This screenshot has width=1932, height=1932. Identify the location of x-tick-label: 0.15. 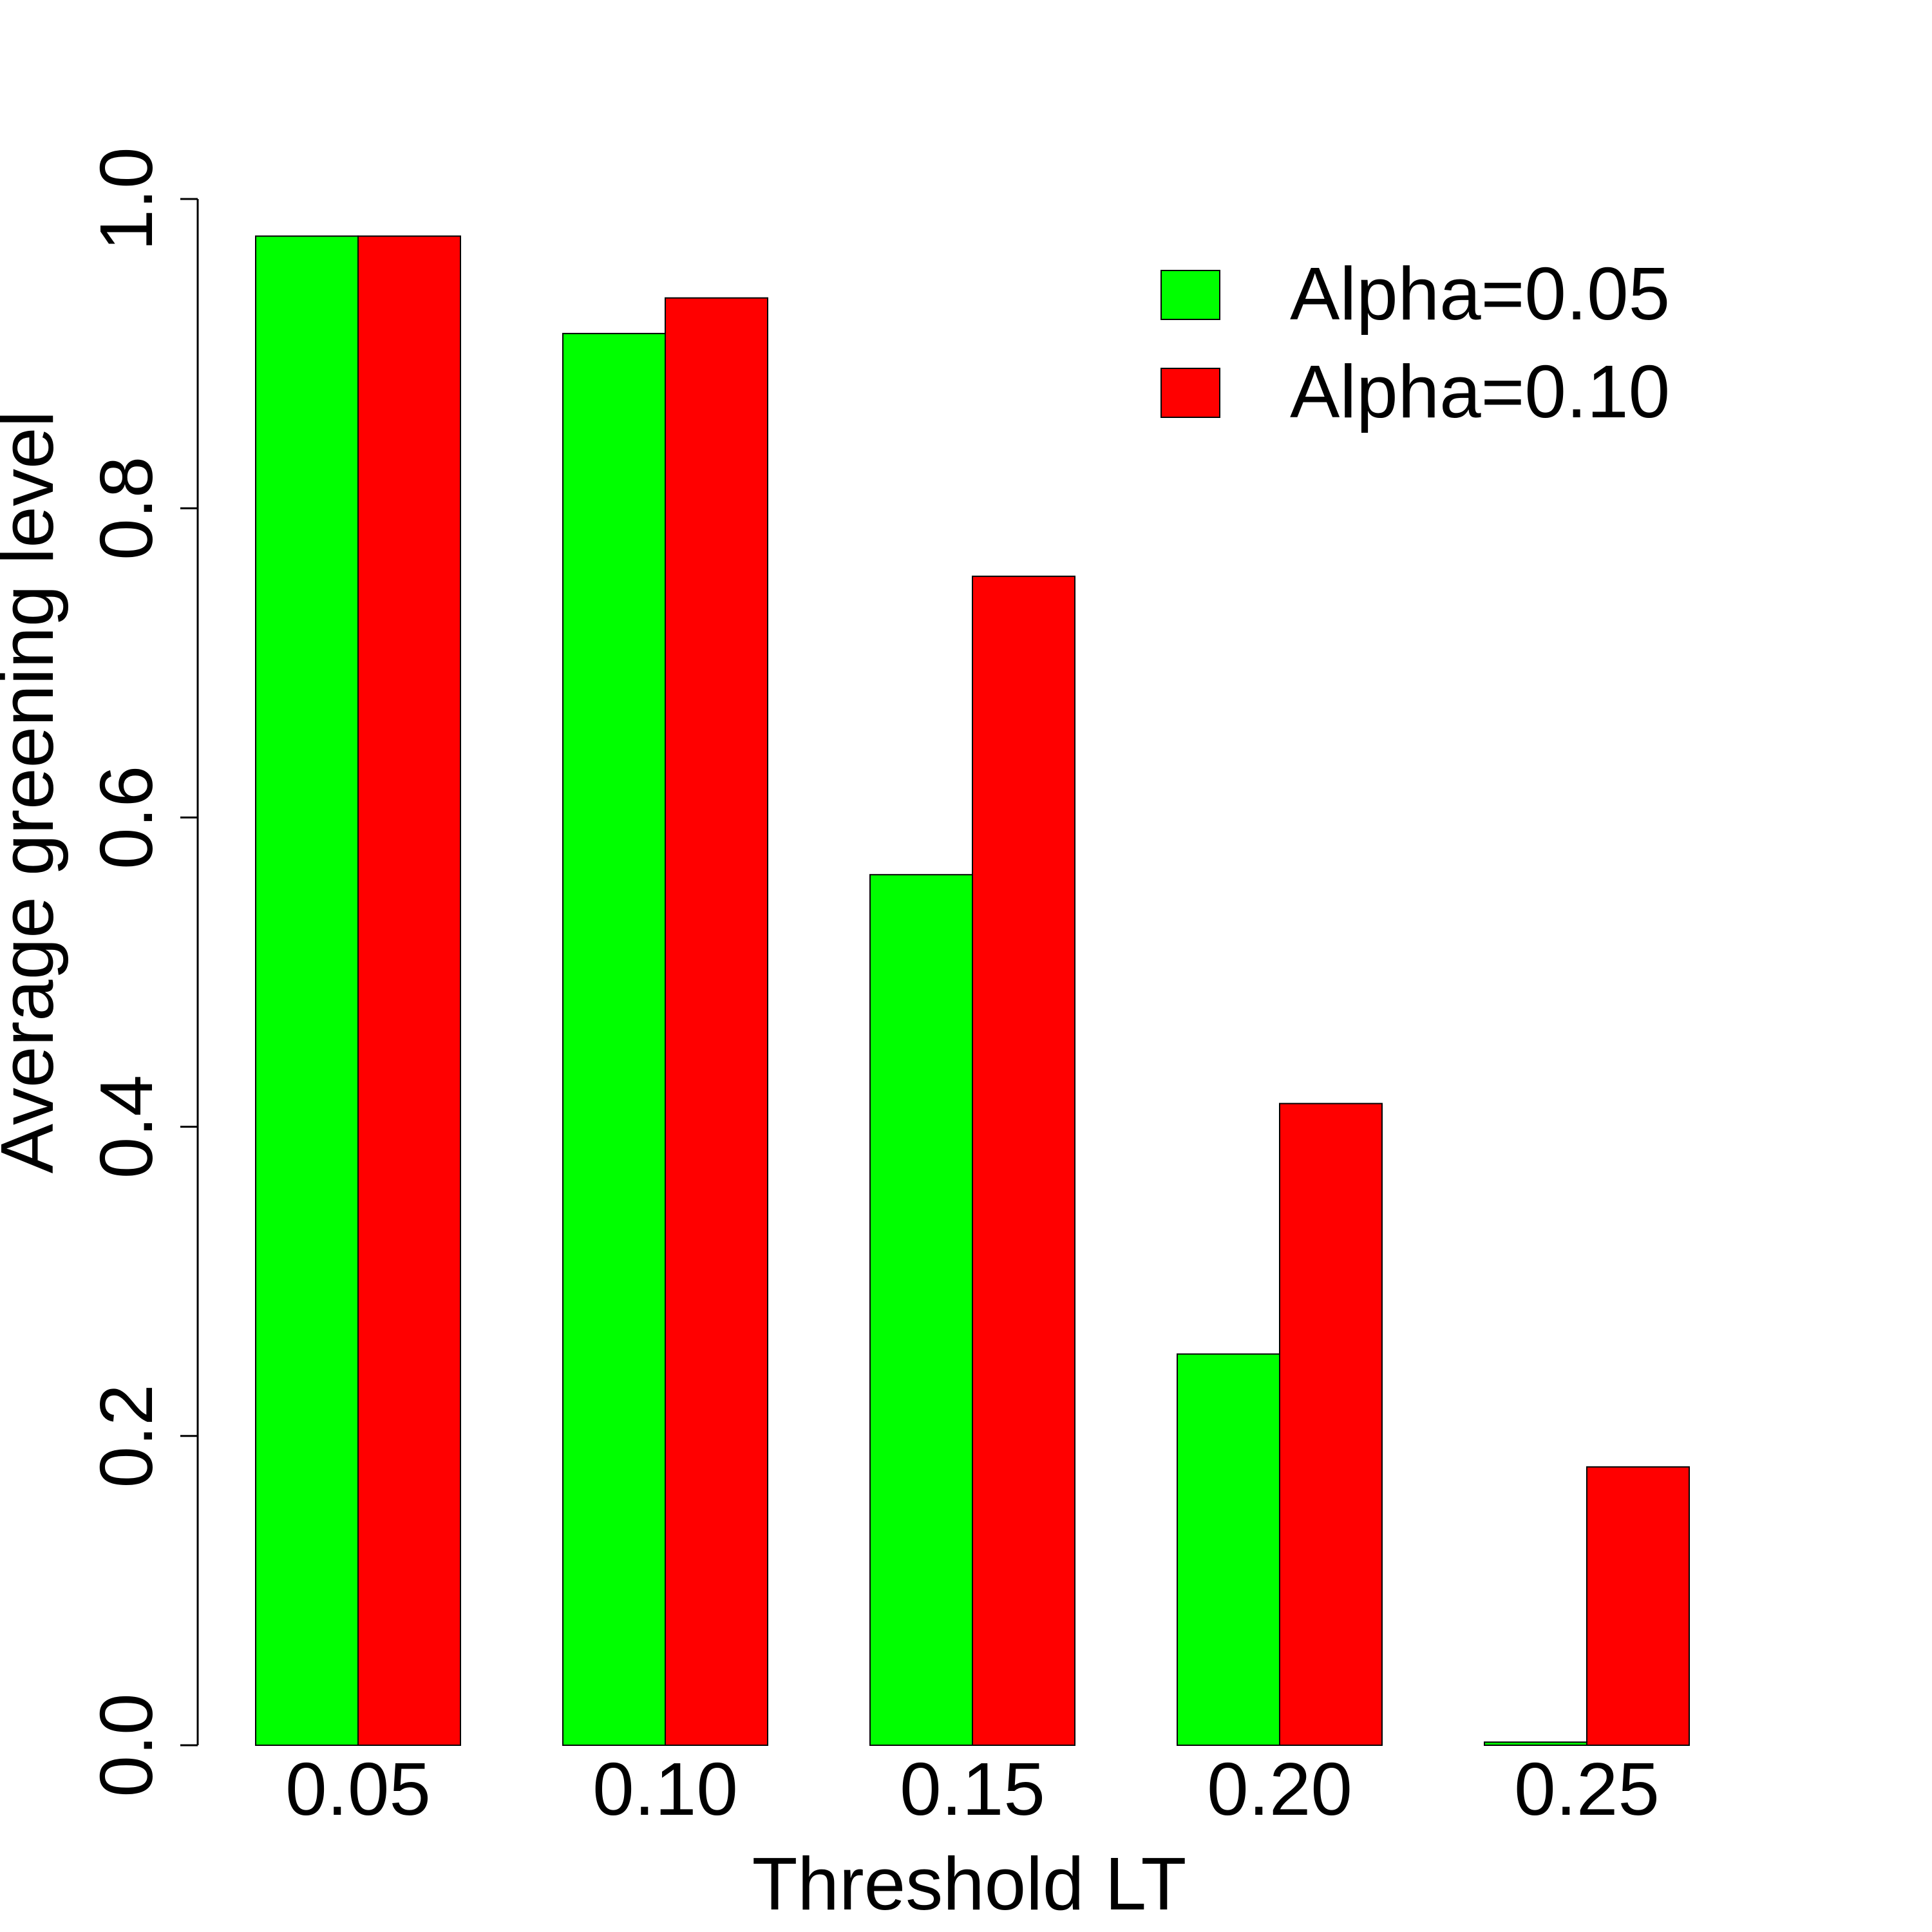
(973, 1789).